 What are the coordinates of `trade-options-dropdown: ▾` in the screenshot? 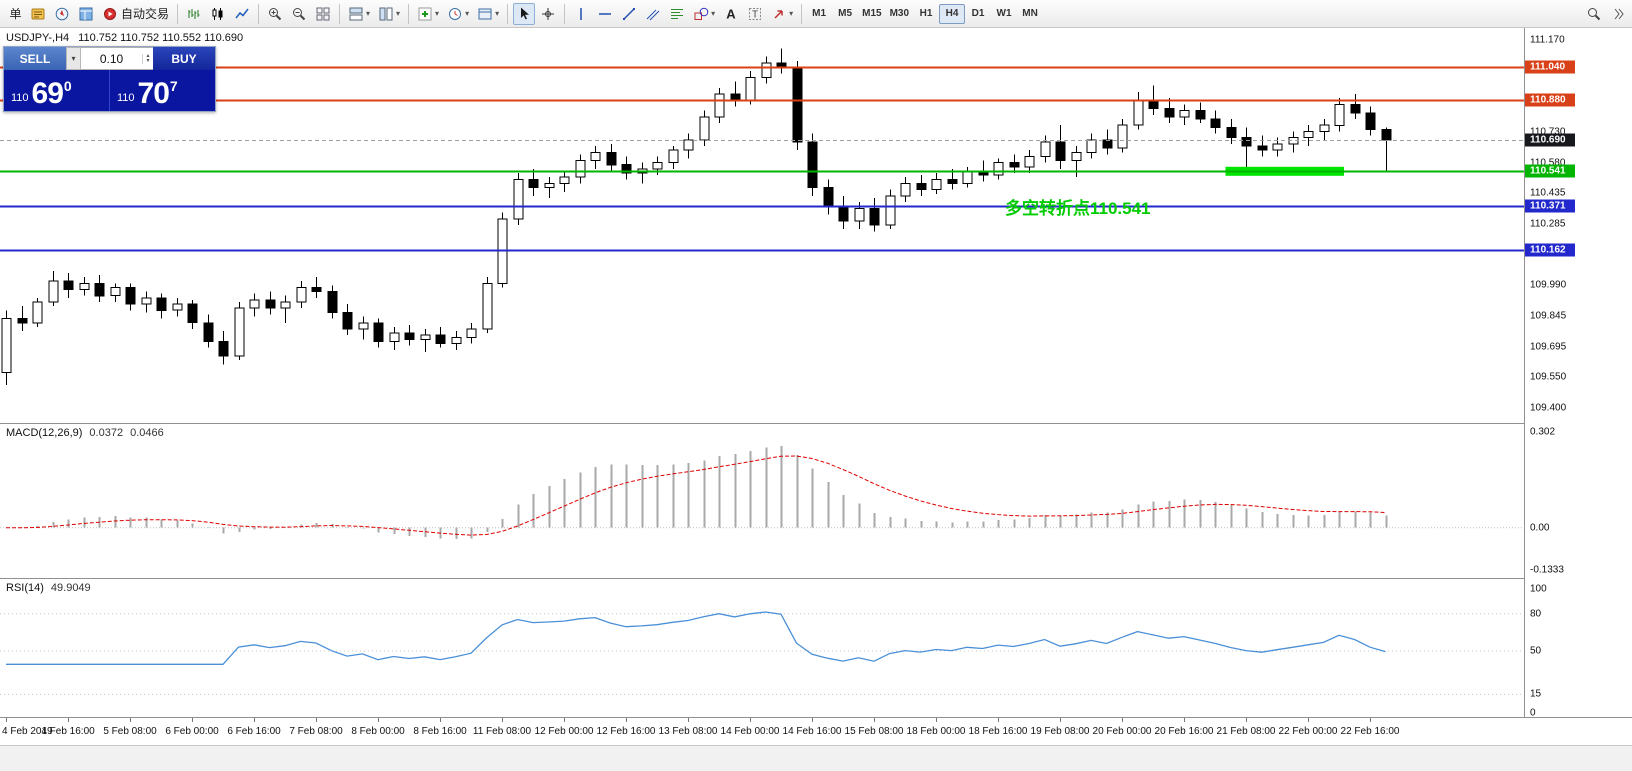 It's located at (73, 58).